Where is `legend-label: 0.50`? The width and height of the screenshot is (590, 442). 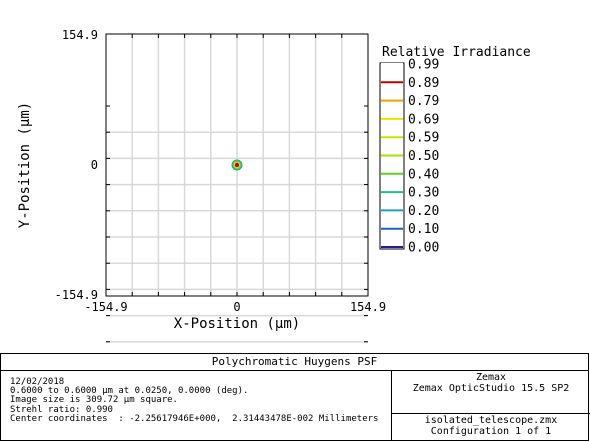
legend-label: 0.50 is located at coordinates (423, 156).